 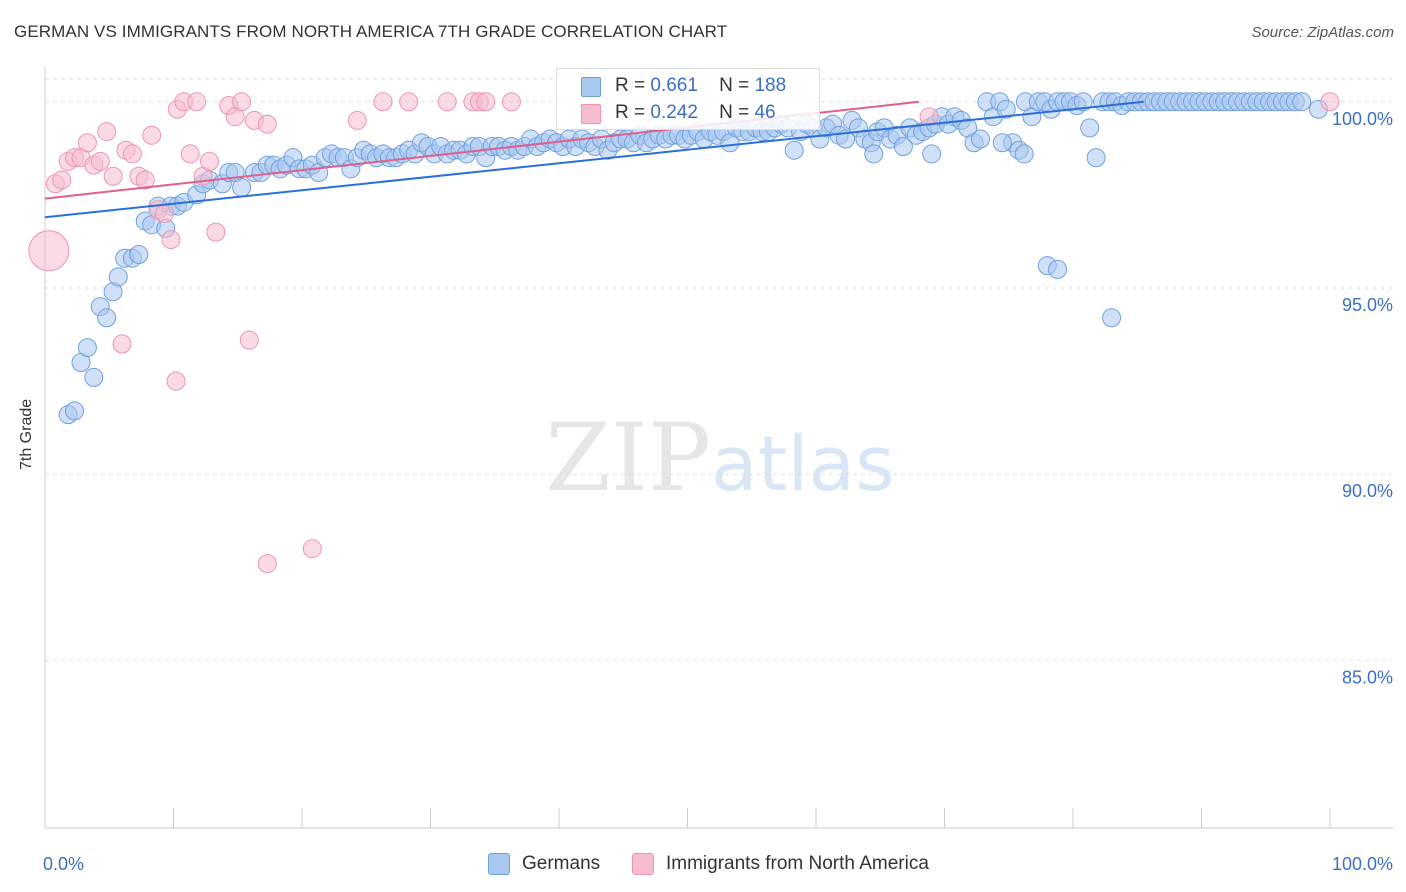 What do you see at coordinates (561, 863) in the screenshot?
I see `legend-label-germans: Germans` at bounding box center [561, 863].